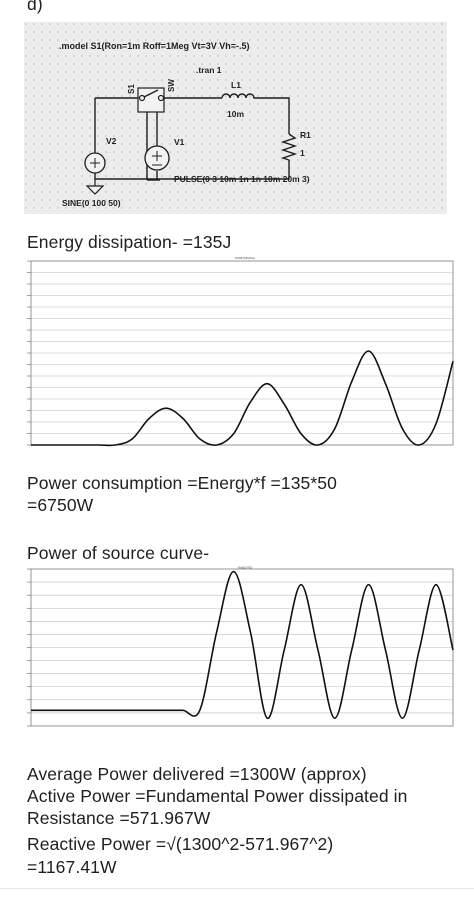 The width and height of the screenshot is (474, 897). Describe the element at coordinates (242, 398) in the screenshot. I see `energy-series-line` at that location.